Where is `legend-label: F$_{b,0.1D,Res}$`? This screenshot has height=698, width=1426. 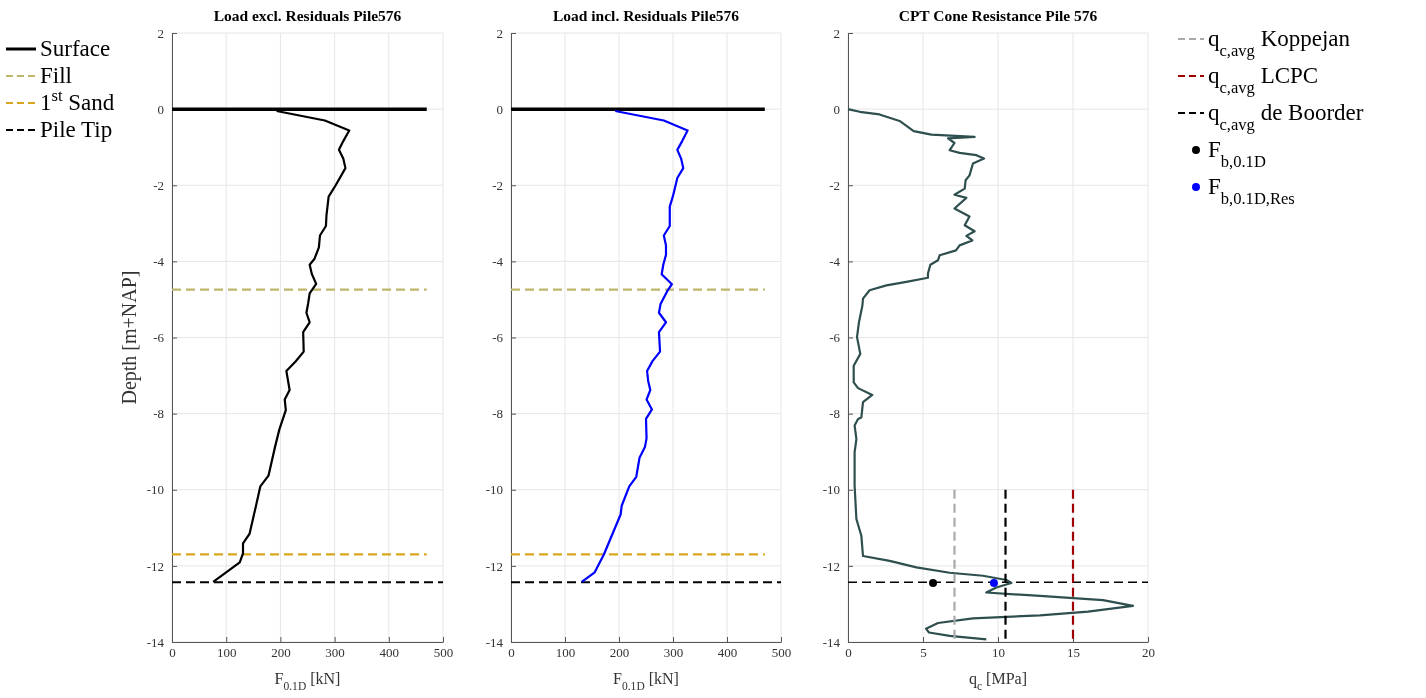 legend-label: F$_{b,0.1D,Res}$ is located at coordinates (1251, 191).